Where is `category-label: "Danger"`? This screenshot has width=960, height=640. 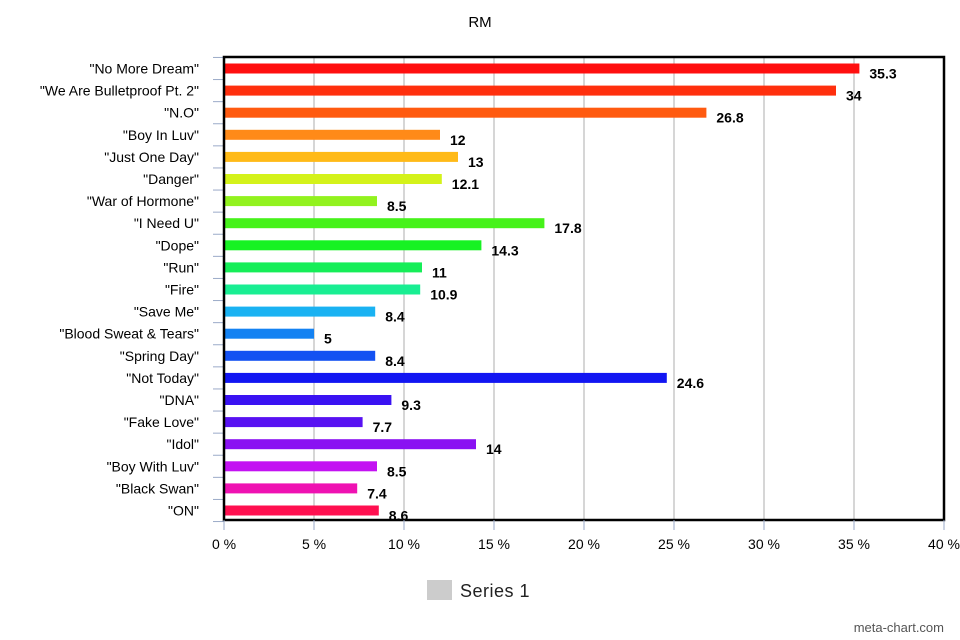
category-label: "Danger" is located at coordinates (171, 179).